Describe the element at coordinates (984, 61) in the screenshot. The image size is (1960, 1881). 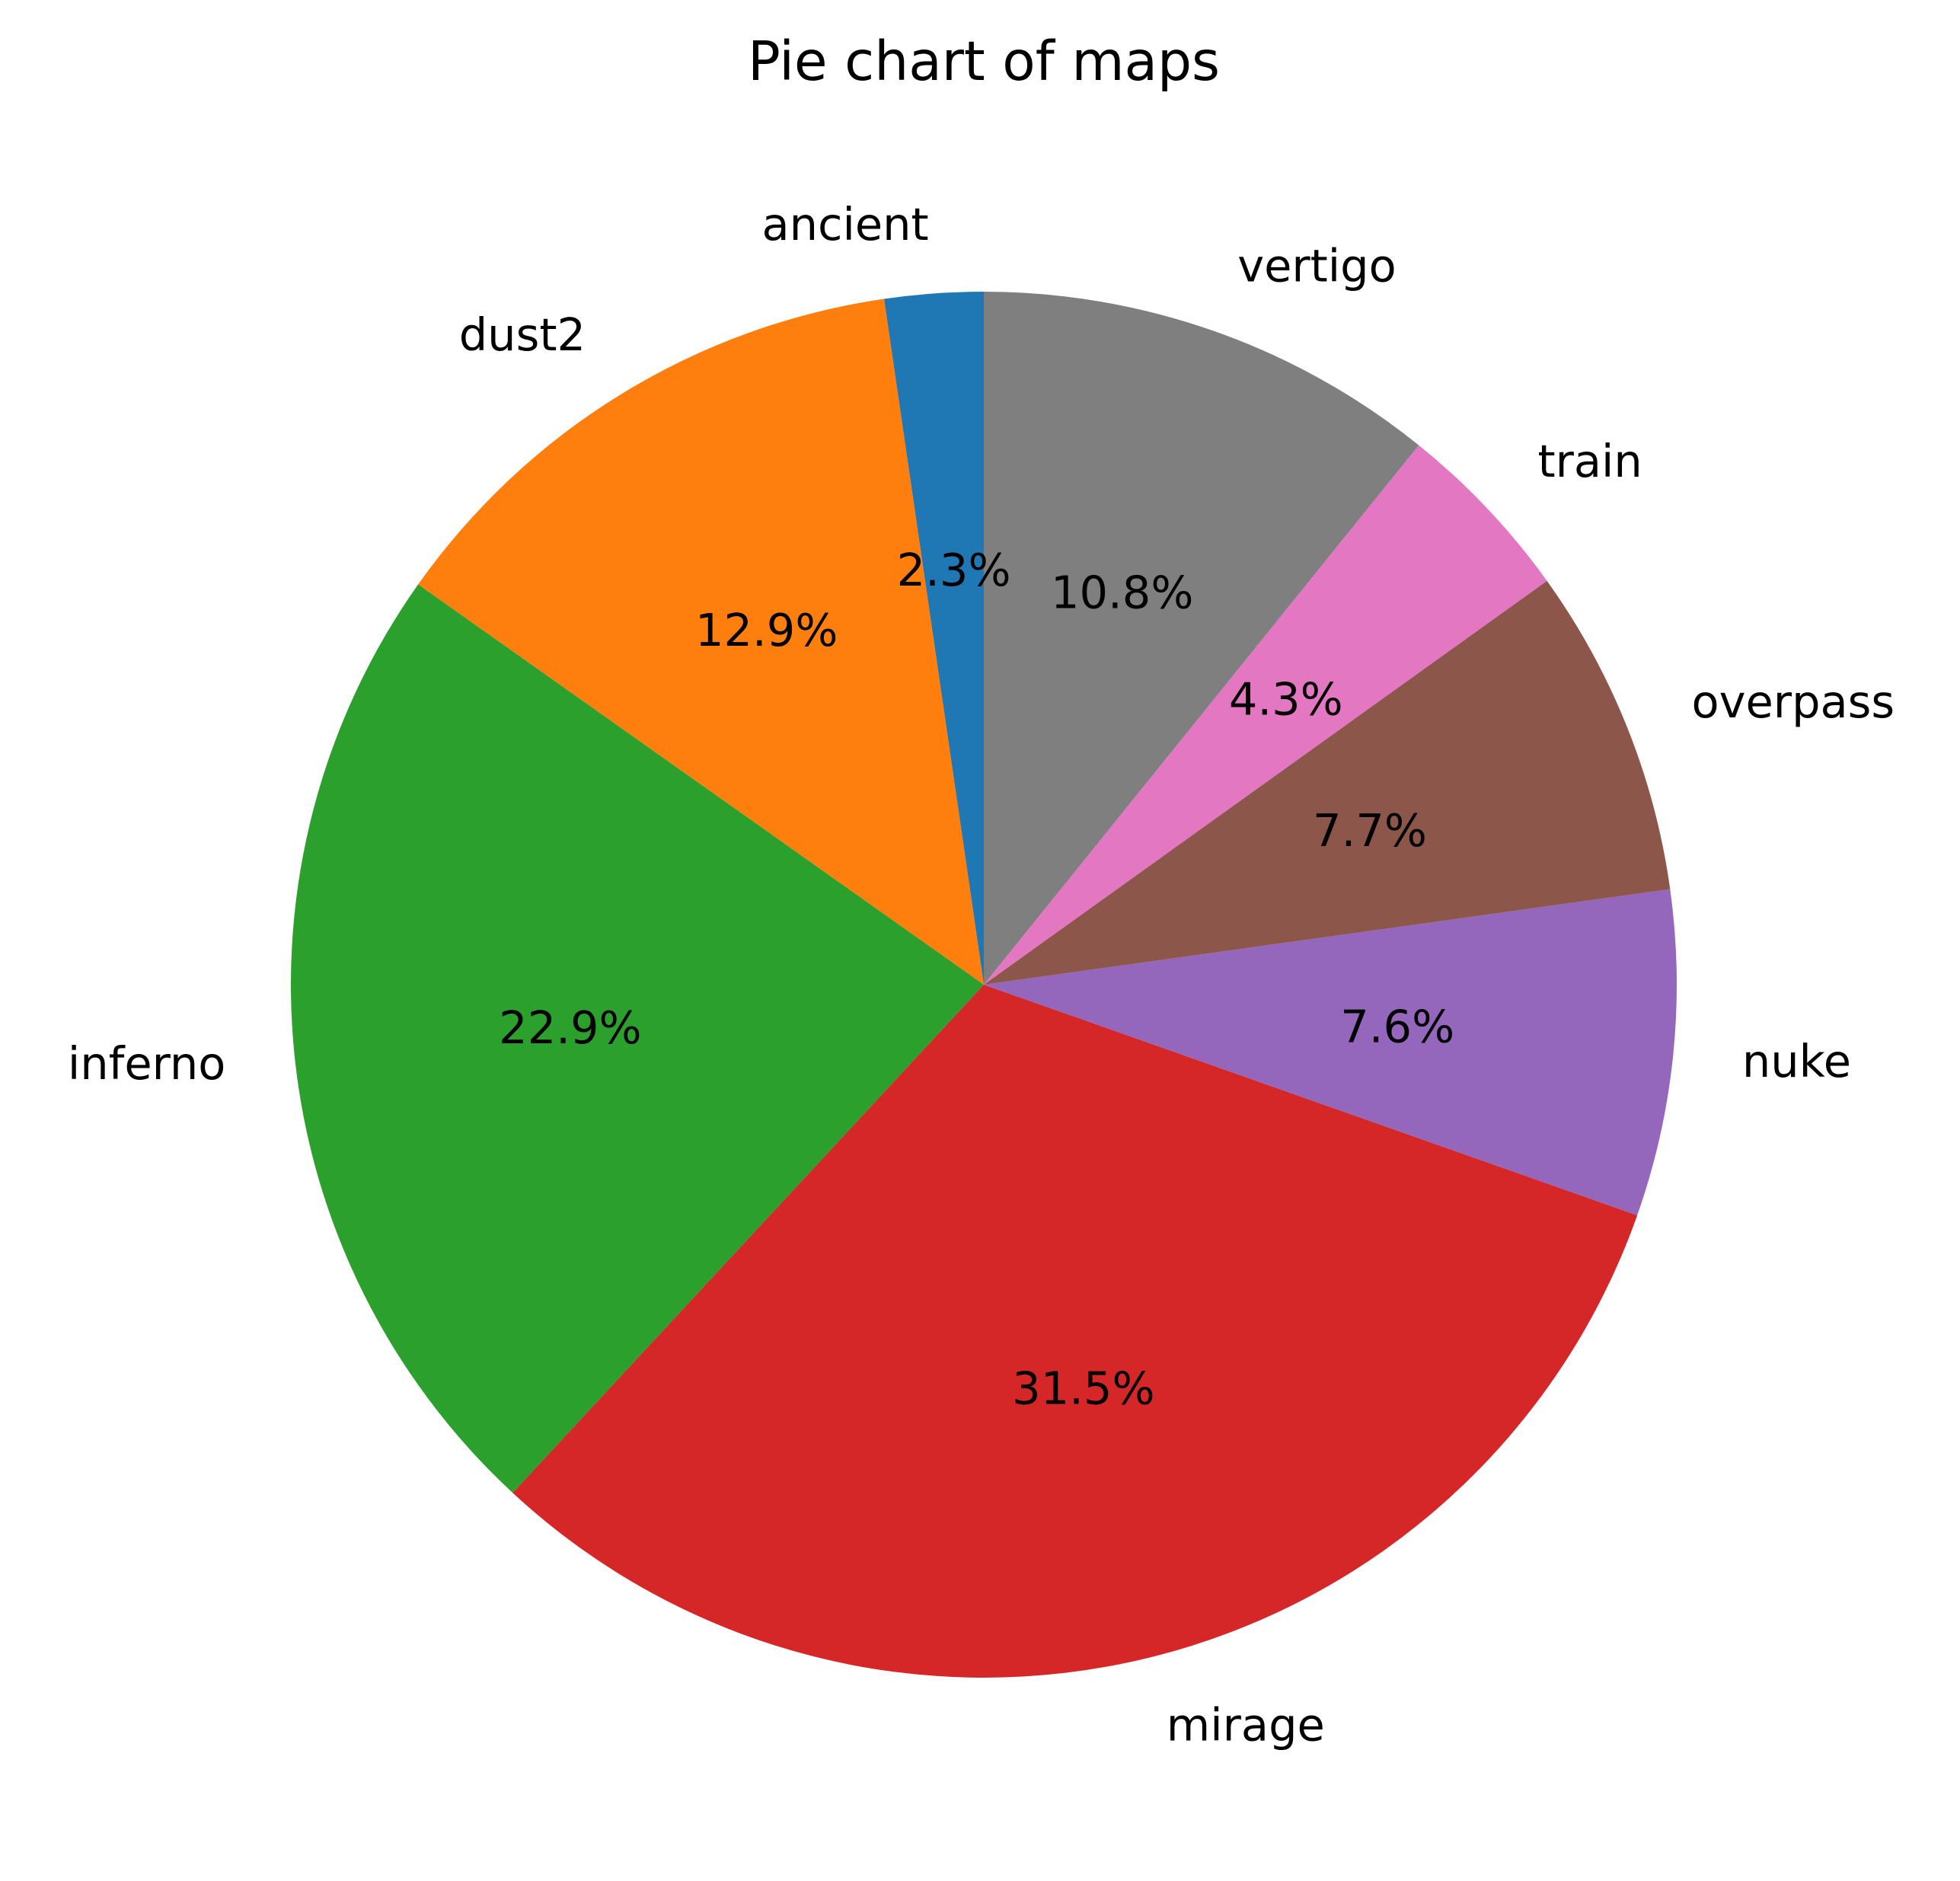
I see `chart-title: Pie chart of maps` at that location.